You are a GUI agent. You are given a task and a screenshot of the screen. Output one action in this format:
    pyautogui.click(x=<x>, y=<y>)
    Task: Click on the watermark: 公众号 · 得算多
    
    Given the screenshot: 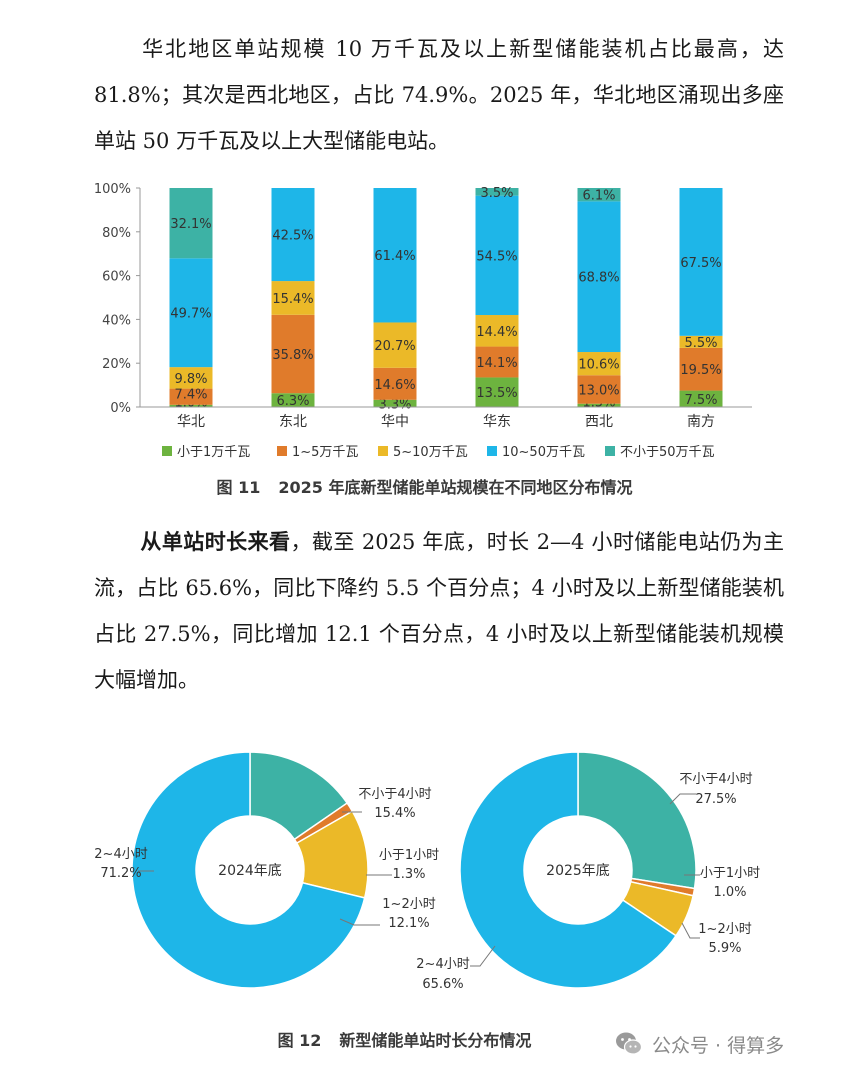 What is the action you would take?
    pyautogui.click(x=699, y=1044)
    